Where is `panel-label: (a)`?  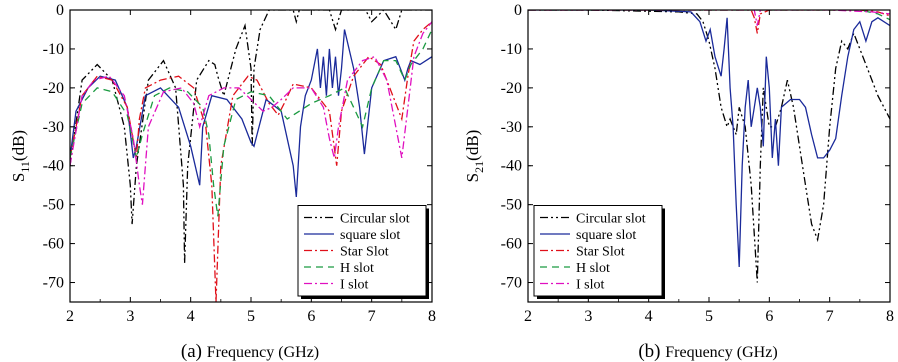
panel-label: (a) is located at coordinates (194, 351).